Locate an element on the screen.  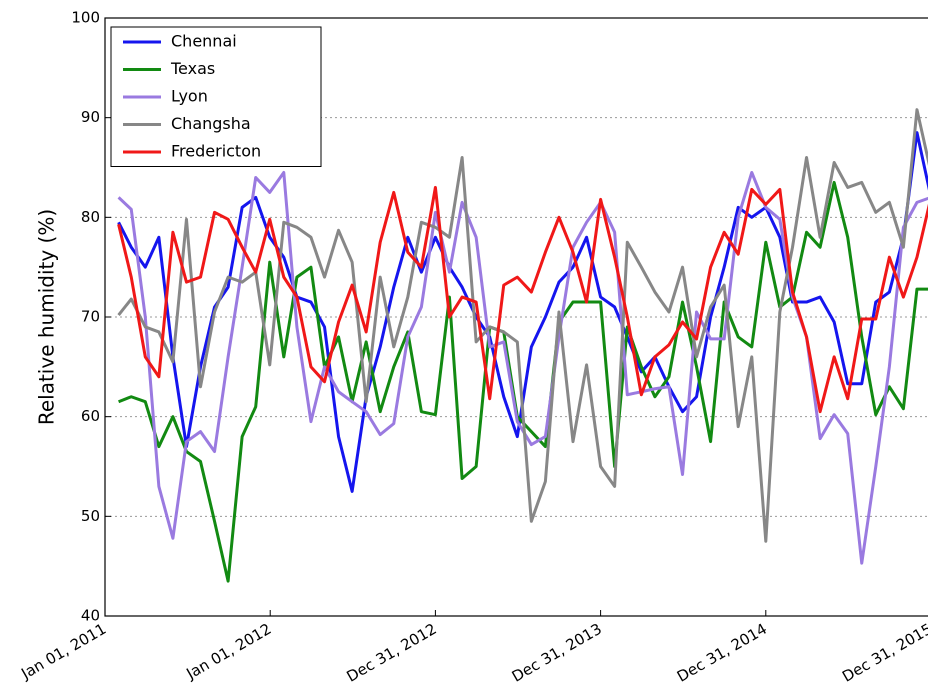
x-tick-label: Dec 31, 2015 is located at coordinates (883, 653).